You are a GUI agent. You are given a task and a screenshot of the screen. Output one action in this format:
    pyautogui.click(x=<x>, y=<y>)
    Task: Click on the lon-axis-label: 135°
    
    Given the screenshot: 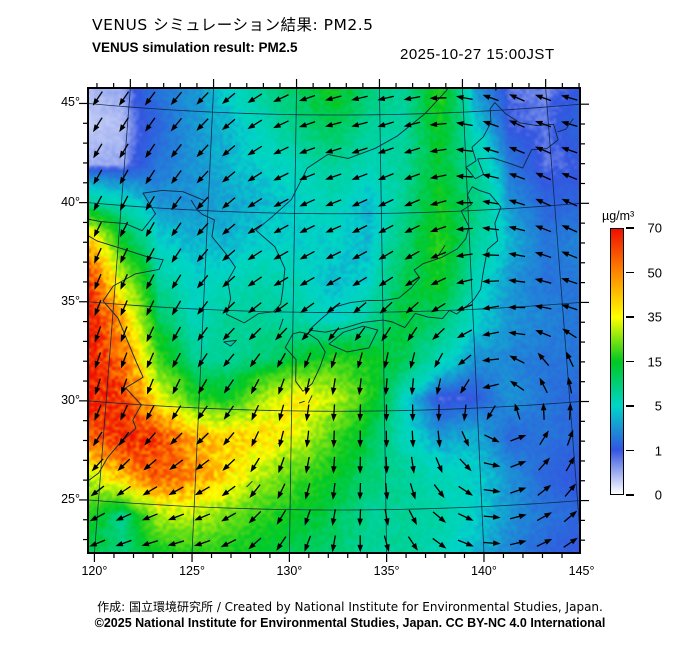 What is the action you would take?
    pyautogui.click(x=386, y=571)
    